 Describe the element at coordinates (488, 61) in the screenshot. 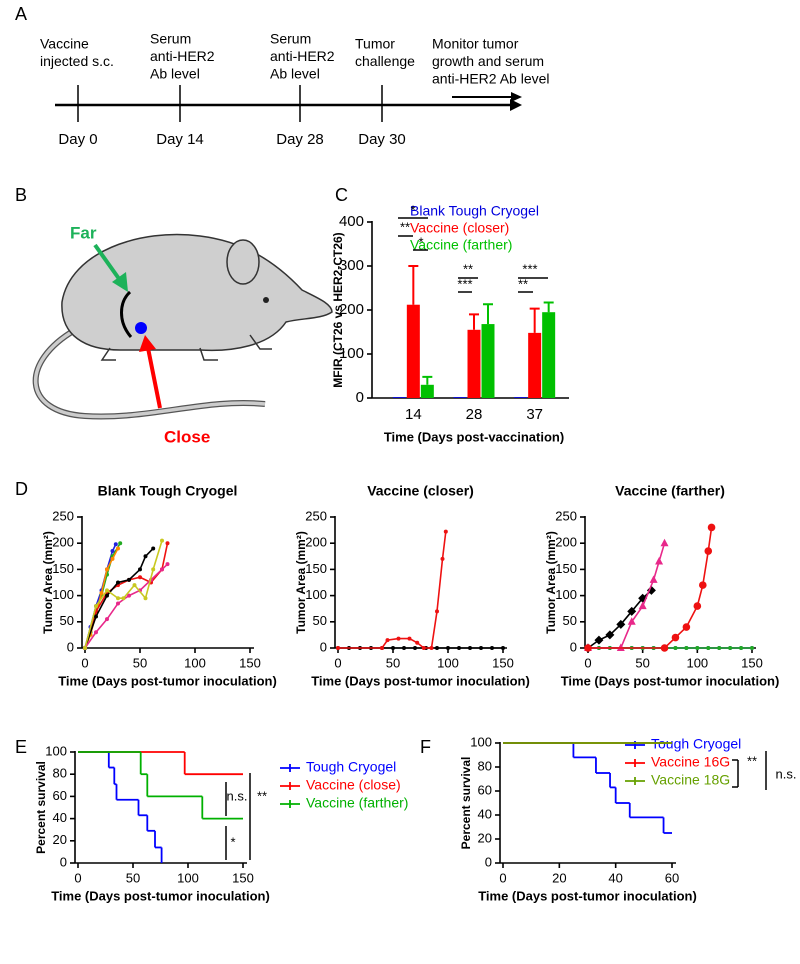

I see `event-label: growth and serum` at that location.